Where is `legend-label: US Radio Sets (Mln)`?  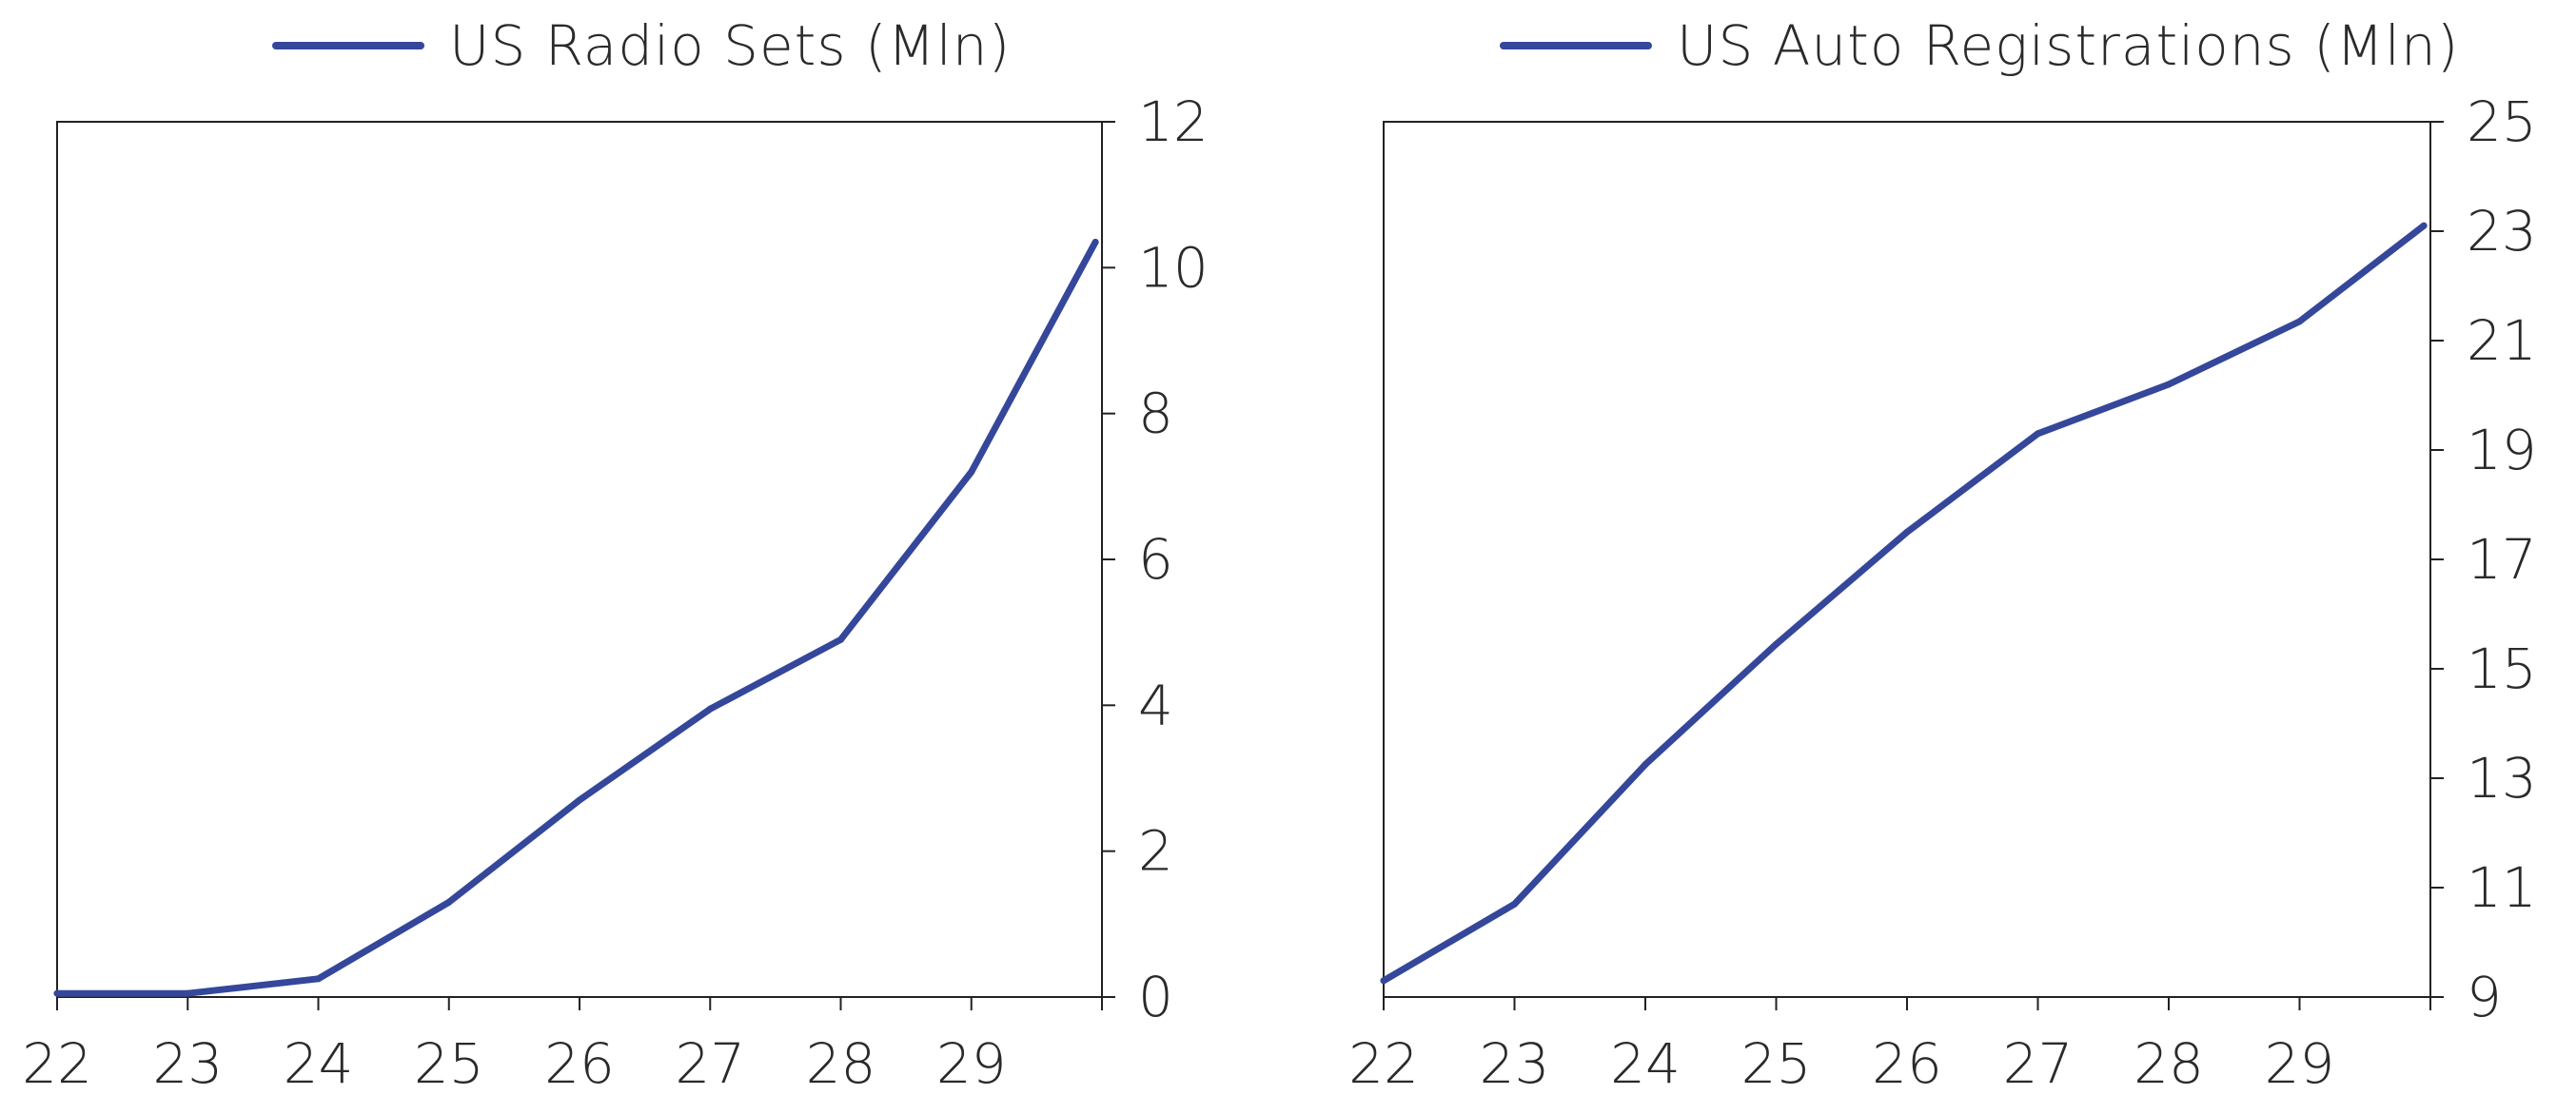 legend-label: US Radio Sets (Mln) is located at coordinates (730, 46).